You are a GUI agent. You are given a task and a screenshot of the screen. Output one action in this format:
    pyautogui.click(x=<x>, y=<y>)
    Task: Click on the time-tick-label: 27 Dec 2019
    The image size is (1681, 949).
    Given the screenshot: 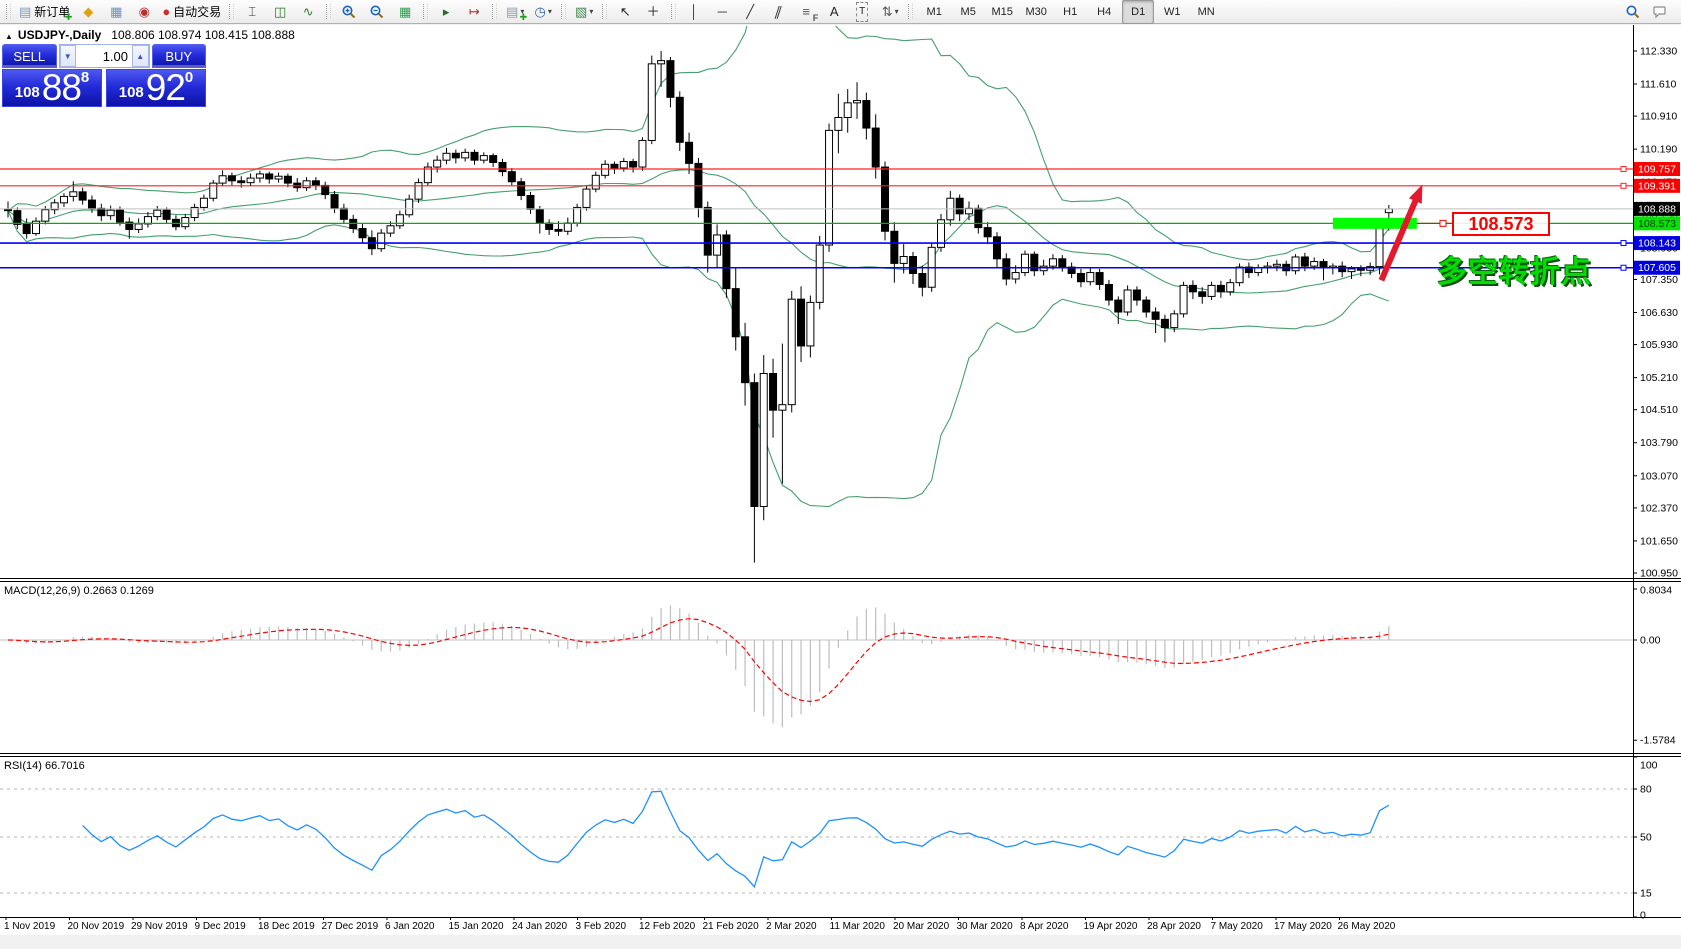 What is the action you would take?
    pyautogui.click(x=350, y=926)
    